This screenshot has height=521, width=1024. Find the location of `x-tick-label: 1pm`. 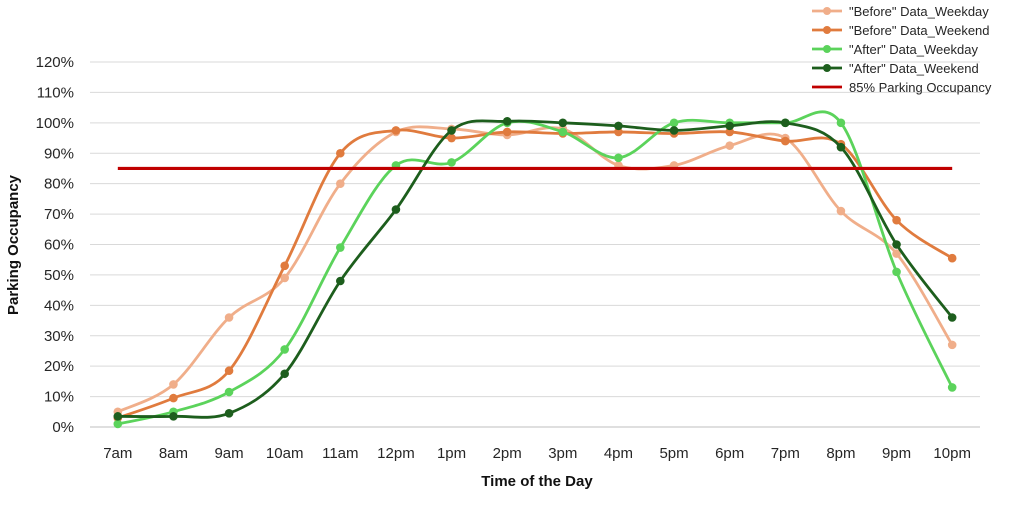

x-tick-label: 1pm is located at coordinates (451, 453).